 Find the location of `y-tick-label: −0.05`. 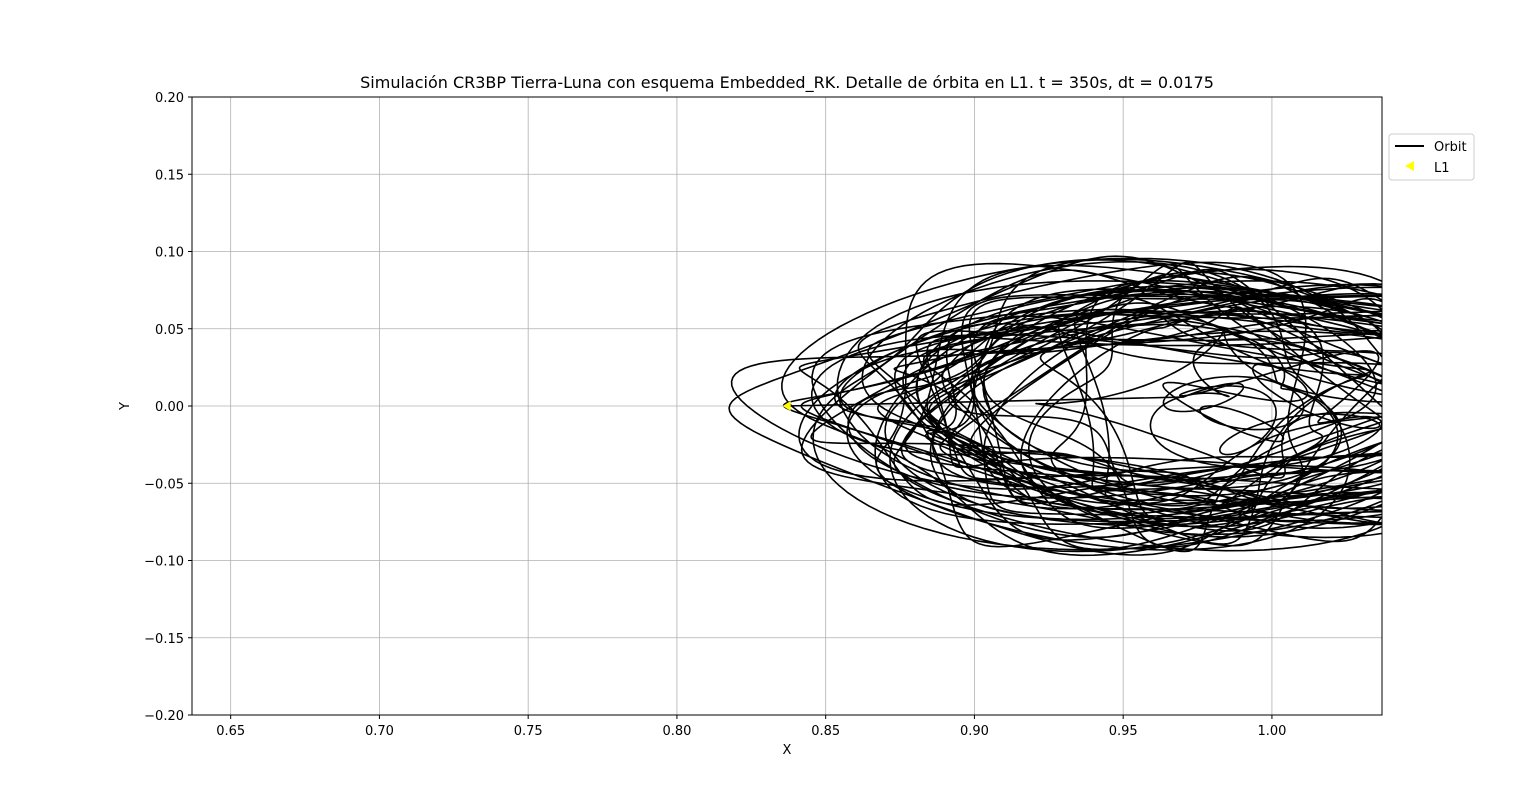

y-tick-label: −0.05 is located at coordinates (164, 484).